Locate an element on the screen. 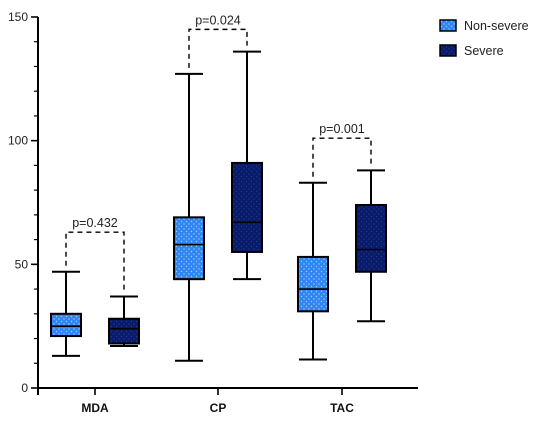 The image size is (550, 424). box-severe-mda is located at coordinates (124, 321).